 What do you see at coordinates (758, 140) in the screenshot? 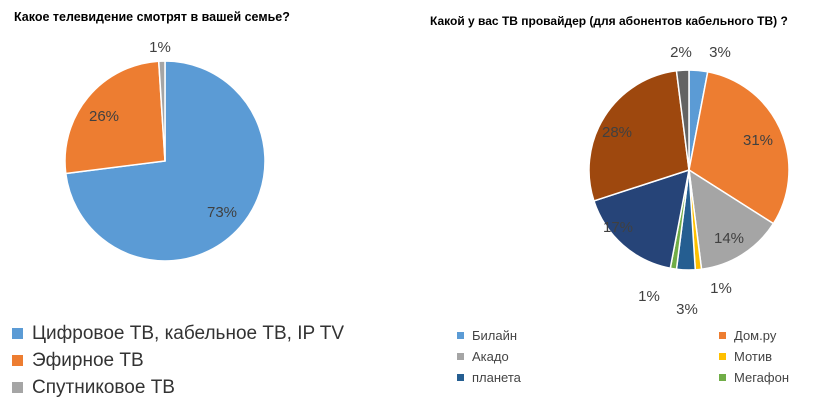
I see `data-label: 31%` at bounding box center [758, 140].